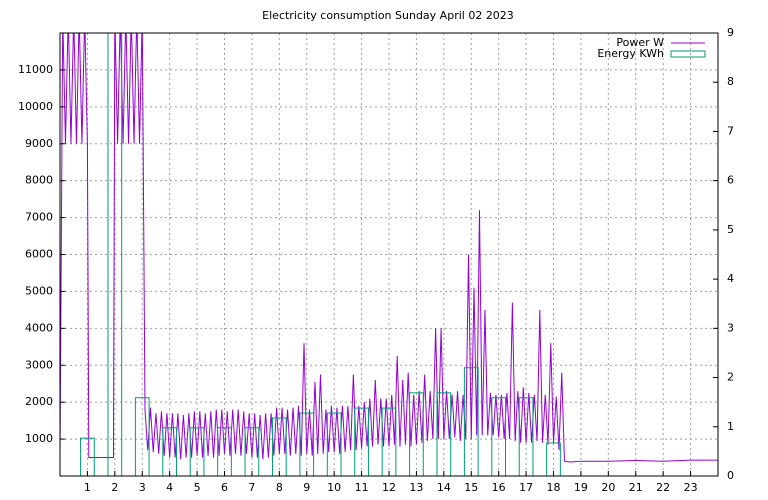 The width and height of the screenshot is (768, 500). What do you see at coordinates (730, 130) in the screenshot?
I see `y2-tick-label: 7` at bounding box center [730, 130].